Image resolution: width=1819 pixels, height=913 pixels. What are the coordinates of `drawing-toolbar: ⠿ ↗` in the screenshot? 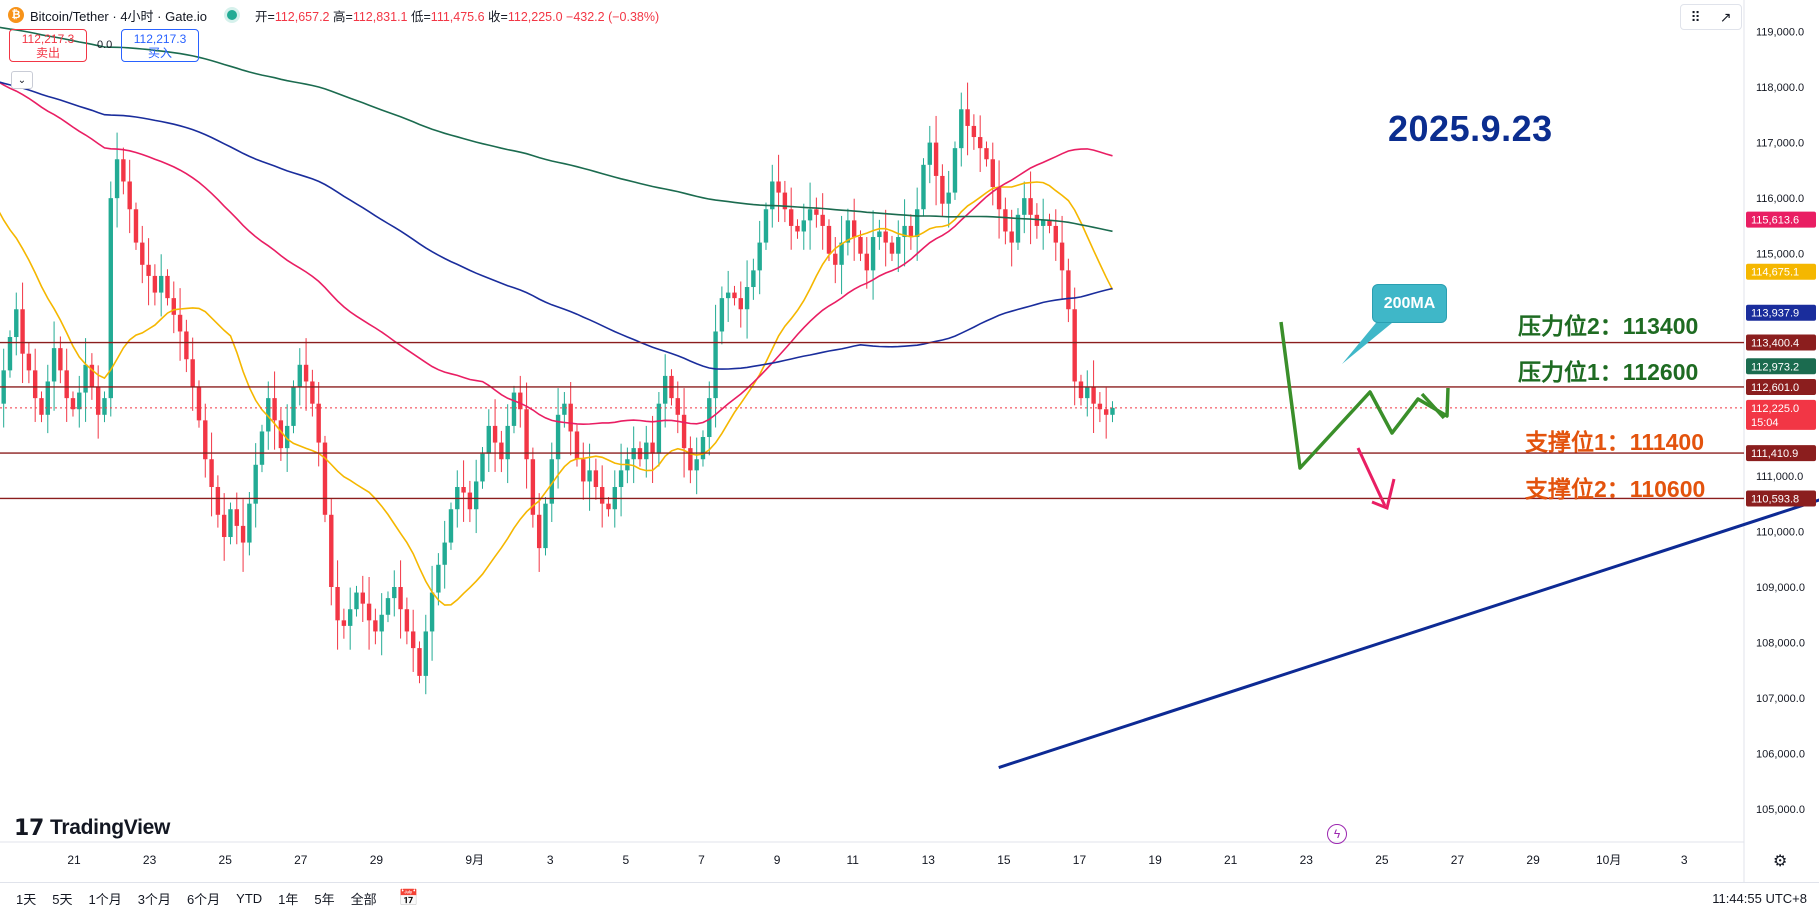 It's located at (1711, 17).